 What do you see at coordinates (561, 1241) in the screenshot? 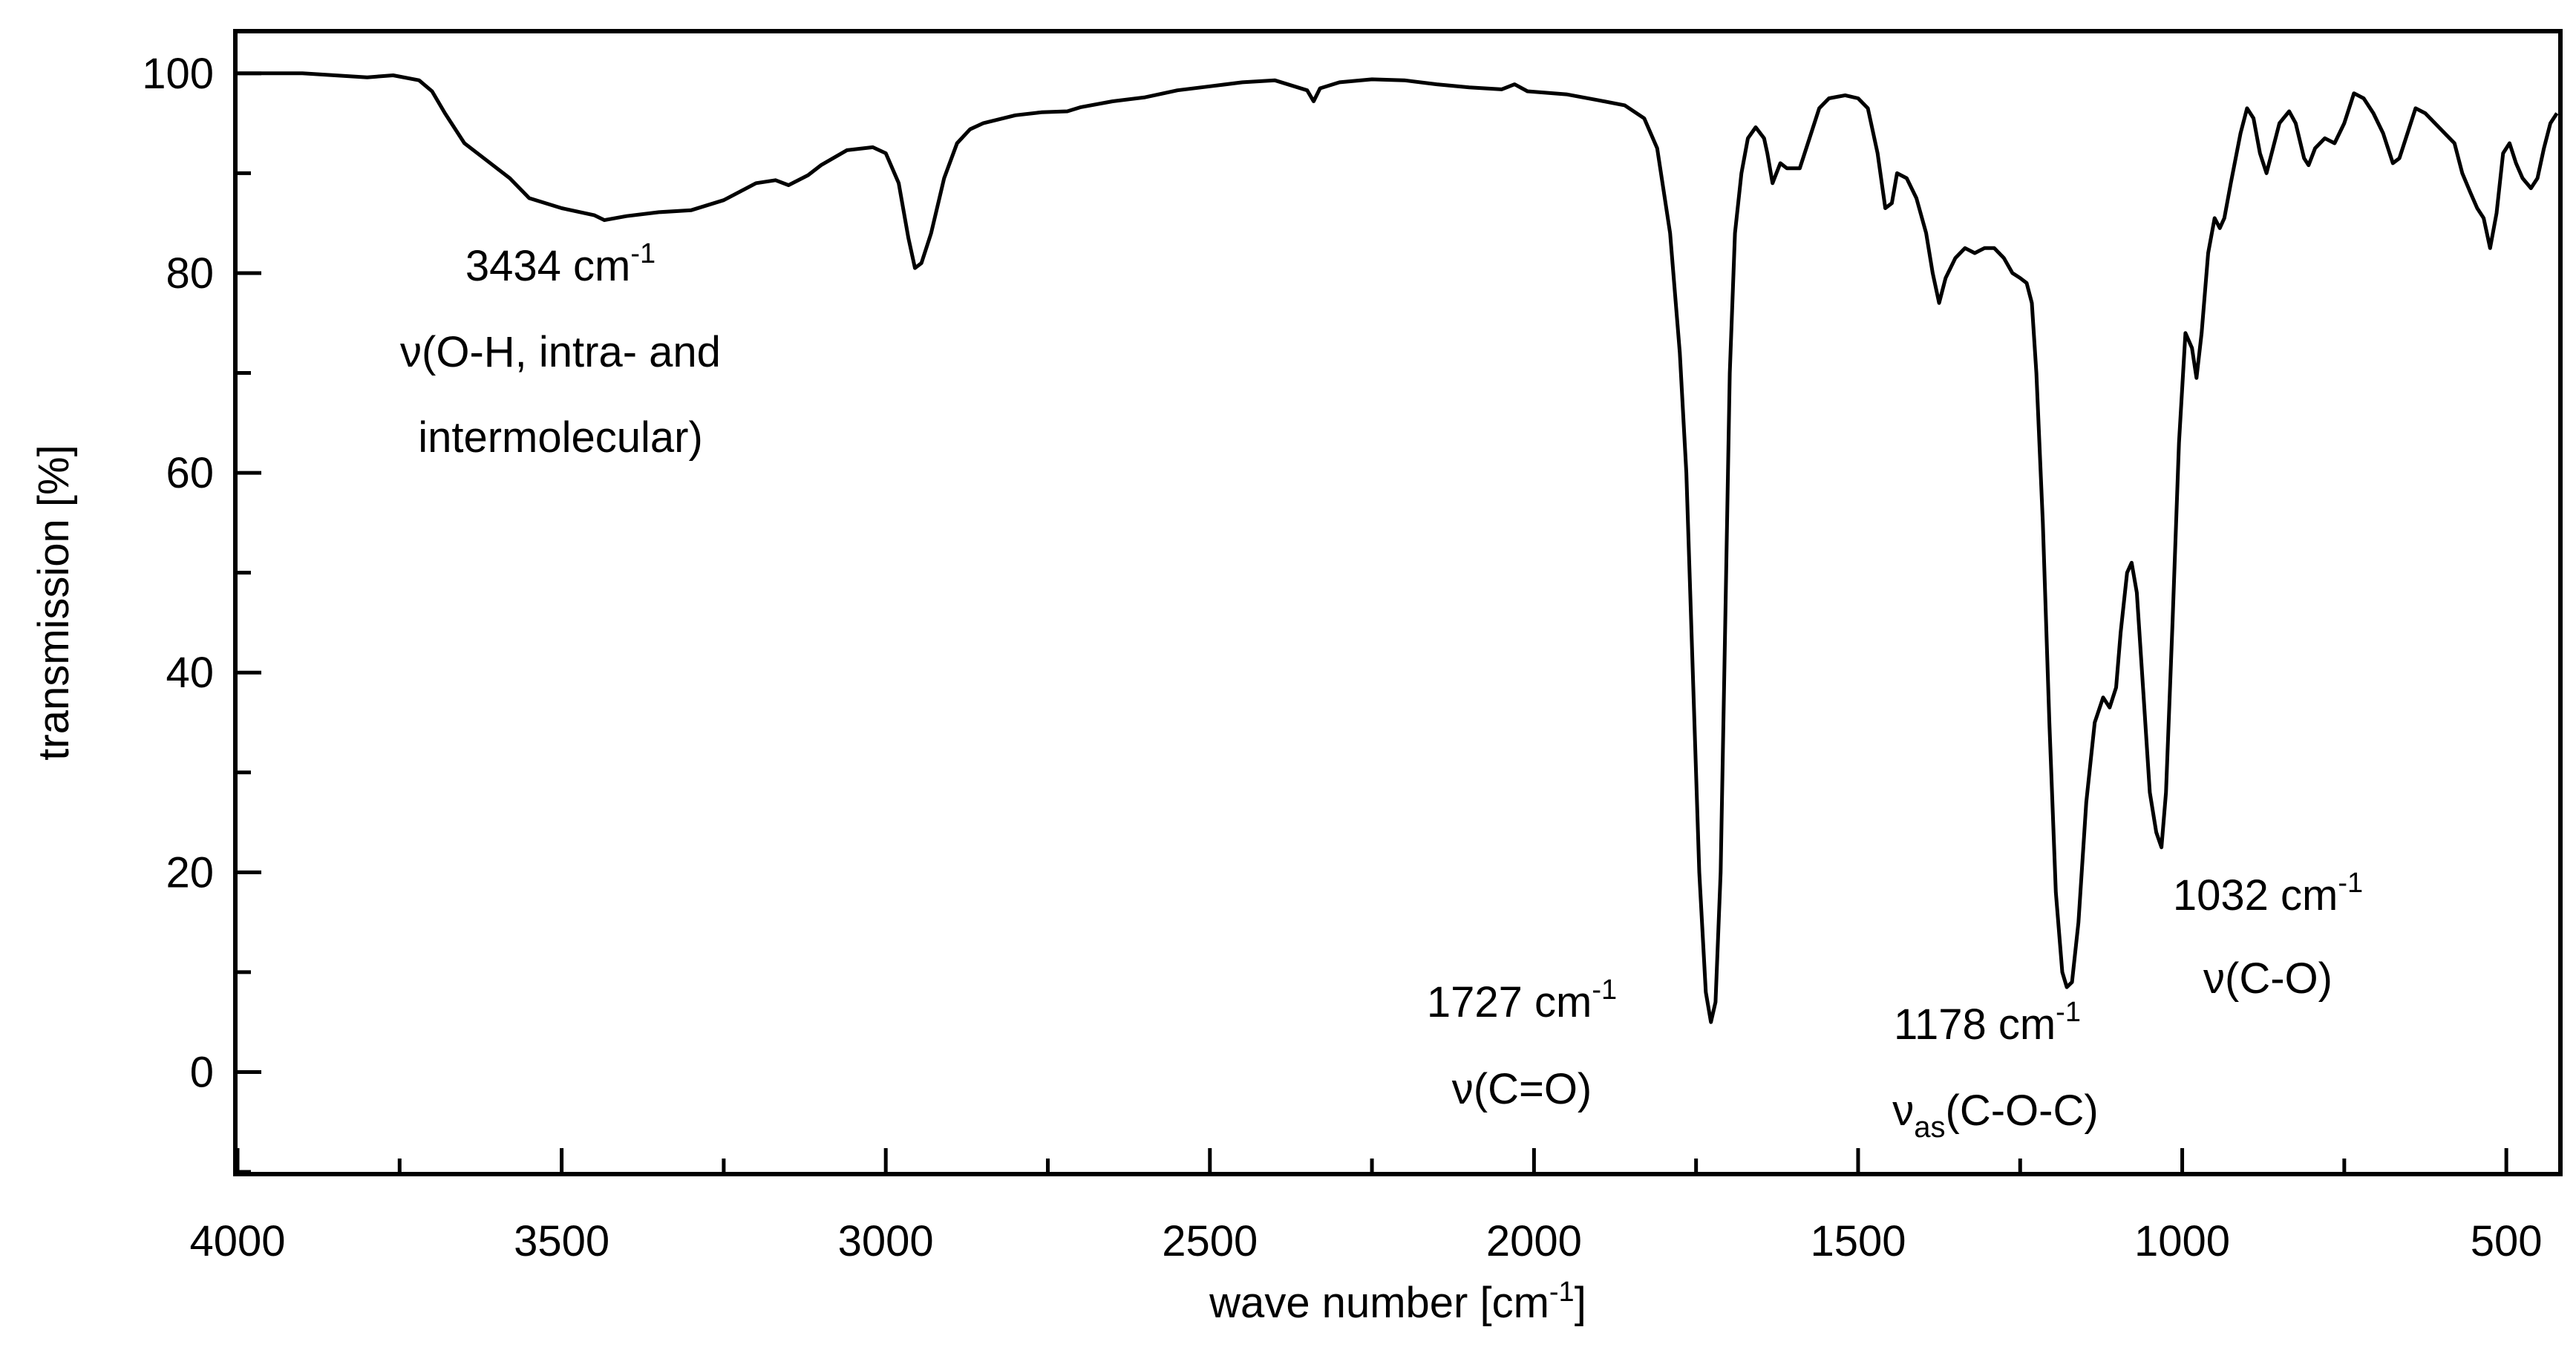
I see `x-tick-label-3500: 3500` at bounding box center [561, 1241].